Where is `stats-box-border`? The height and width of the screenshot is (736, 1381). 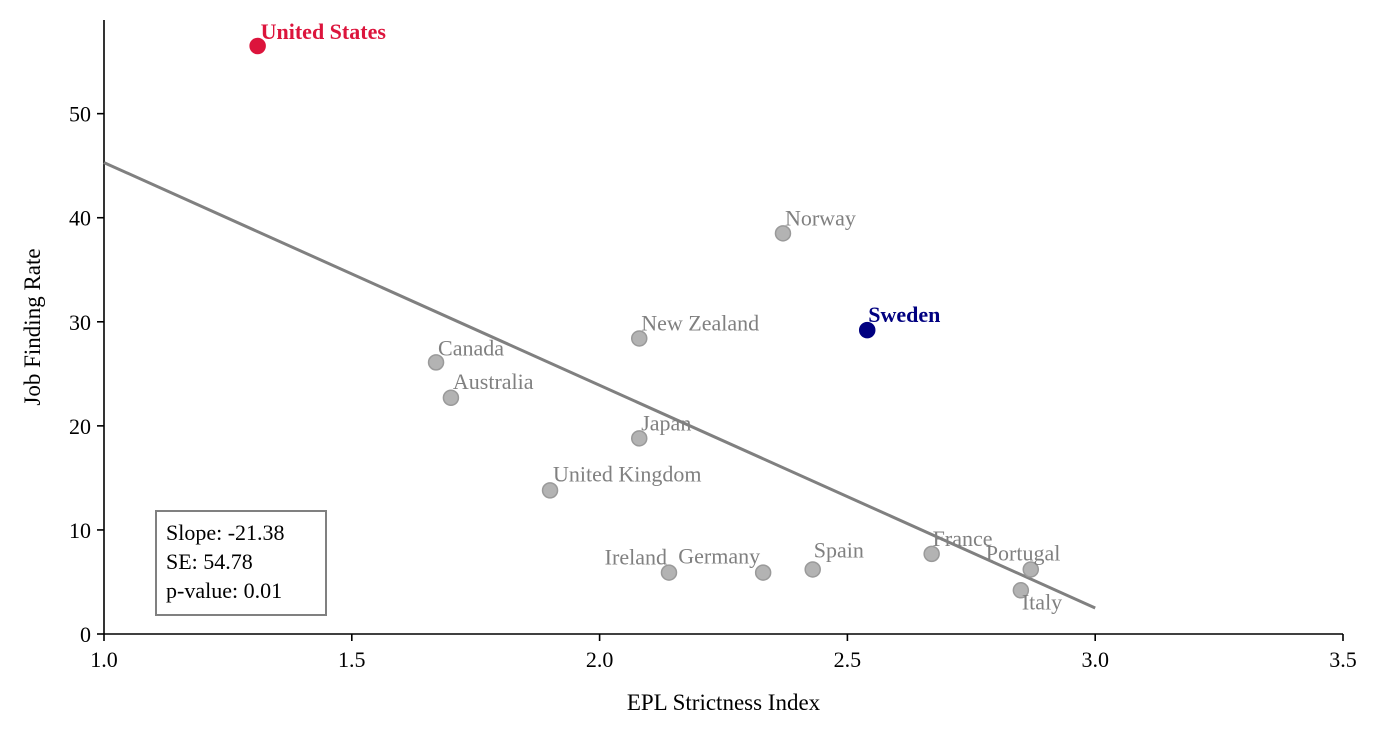
stats-box-border is located at coordinates (241, 563).